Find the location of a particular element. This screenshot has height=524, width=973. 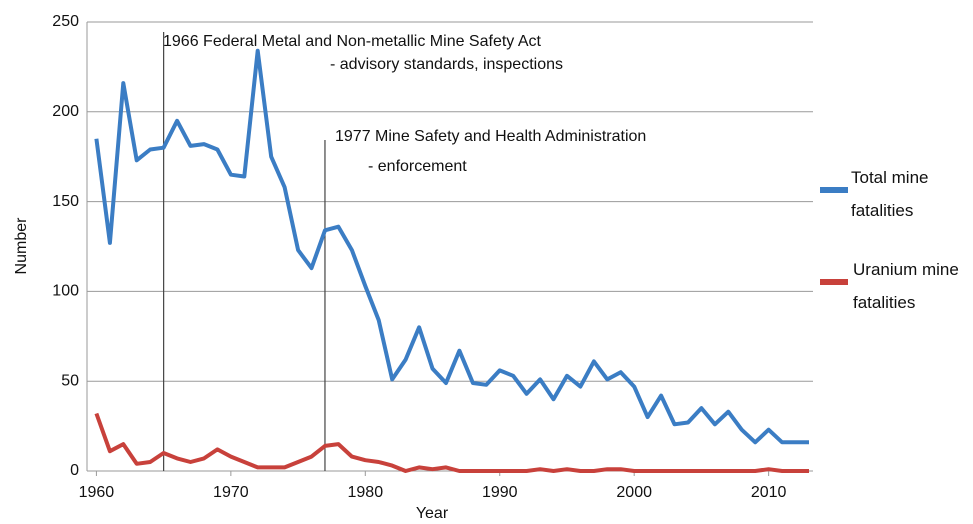

y-tick-label: 150 is located at coordinates (65, 201).